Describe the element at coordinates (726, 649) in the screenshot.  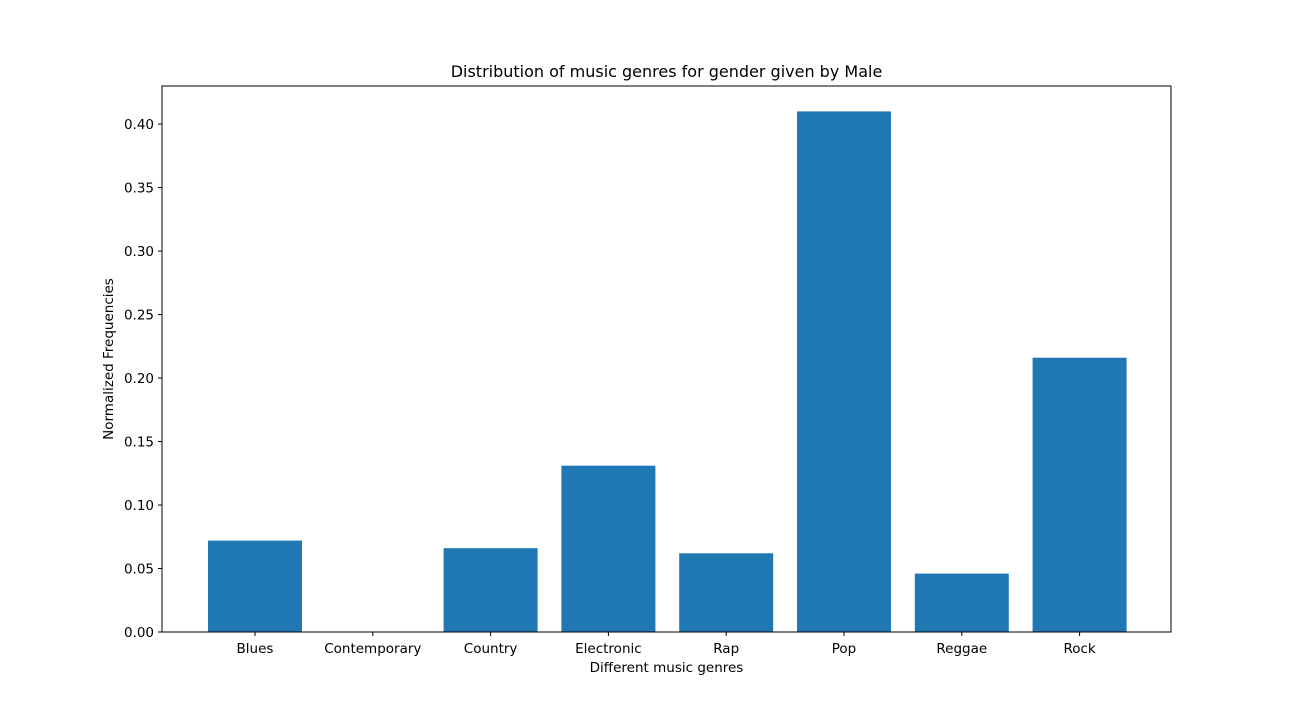
I see `x-tick-label: Rap` at that location.